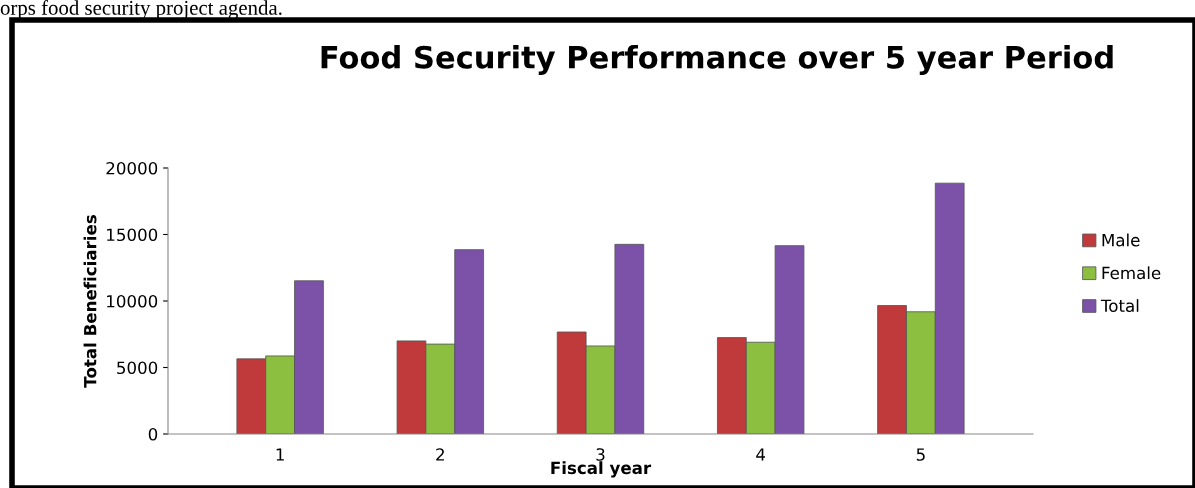  Describe the element at coordinates (132, 235) in the screenshot. I see `y-tick-label: 15000` at that location.